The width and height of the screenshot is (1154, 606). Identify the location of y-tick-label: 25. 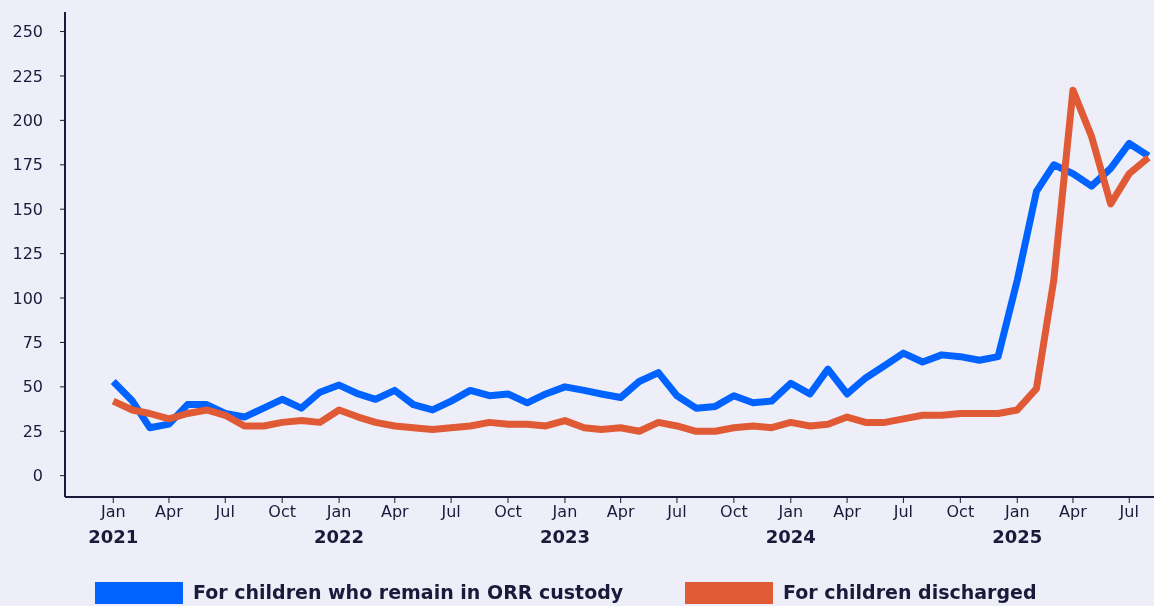
(32, 431).